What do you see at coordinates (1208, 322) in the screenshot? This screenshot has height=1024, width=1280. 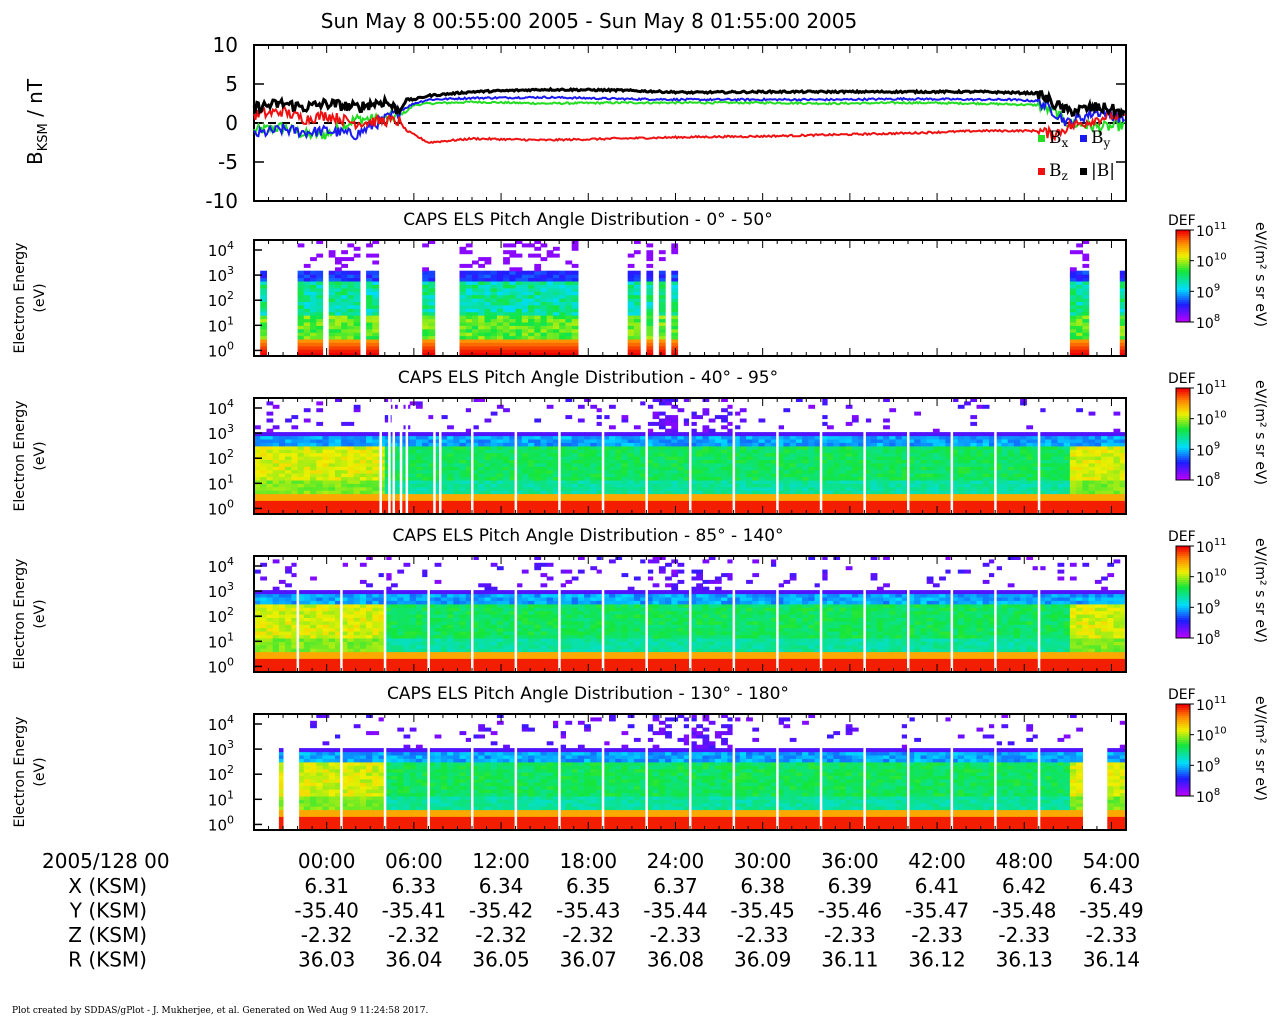 I see `colorbar-tick-label: 108` at bounding box center [1208, 322].